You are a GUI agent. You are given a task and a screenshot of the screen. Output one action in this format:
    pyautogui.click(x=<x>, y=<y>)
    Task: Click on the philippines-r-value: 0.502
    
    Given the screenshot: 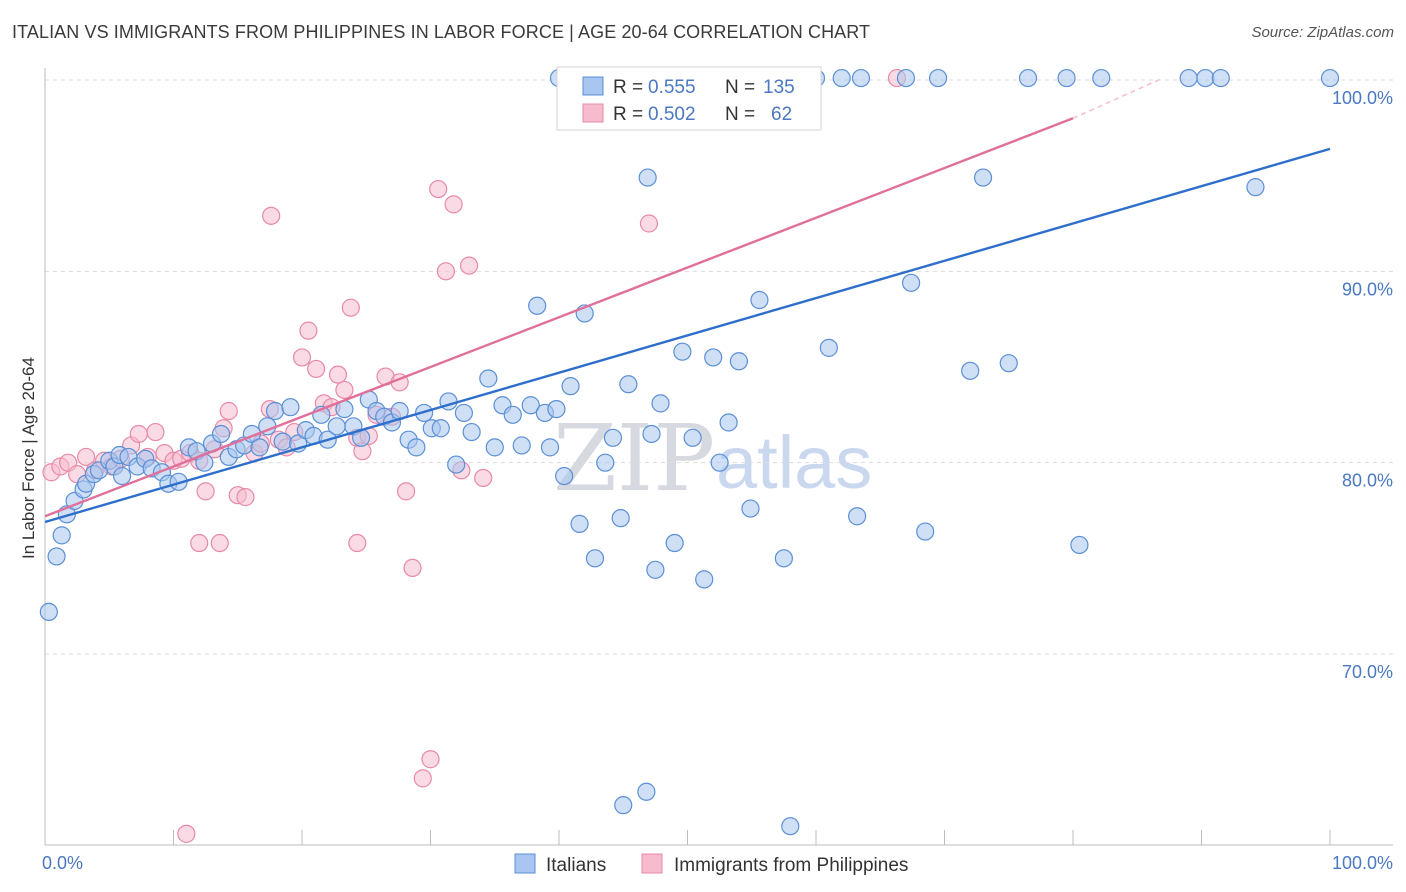 What is the action you would take?
    pyautogui.click(x=672, y=114)
    